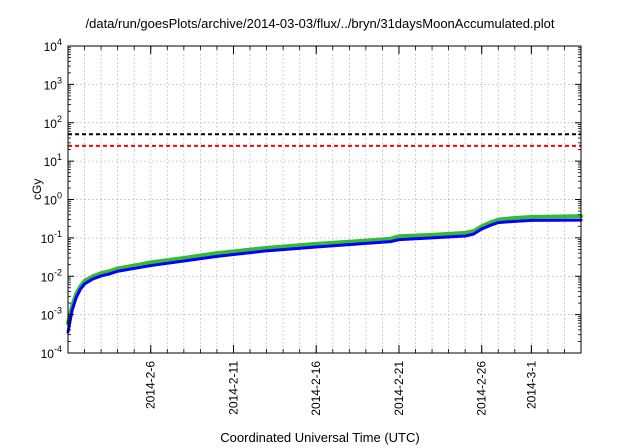 The image size is (640, 448). What do you see at coordinates (51, 237) in the screenshot?
I see `y-tick-label: 10⁻¹` at bounding box center [51, 237].